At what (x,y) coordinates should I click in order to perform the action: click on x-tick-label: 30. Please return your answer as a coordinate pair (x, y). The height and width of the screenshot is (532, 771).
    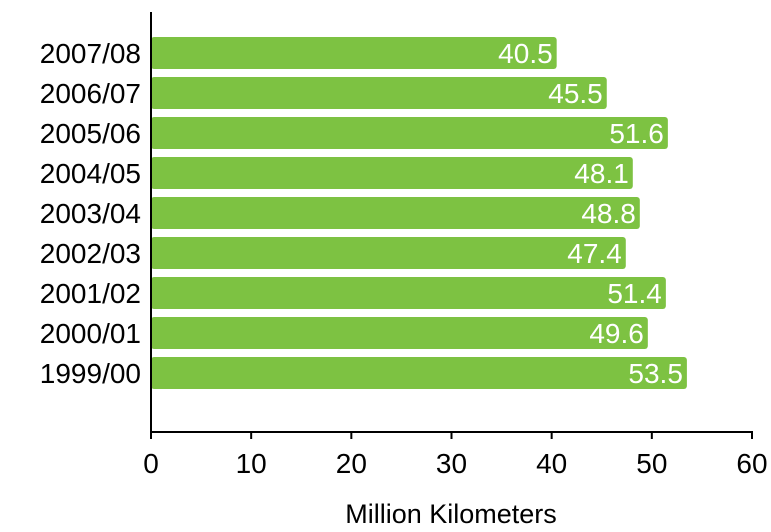
    Looking at the image, I should click on (451, 463).